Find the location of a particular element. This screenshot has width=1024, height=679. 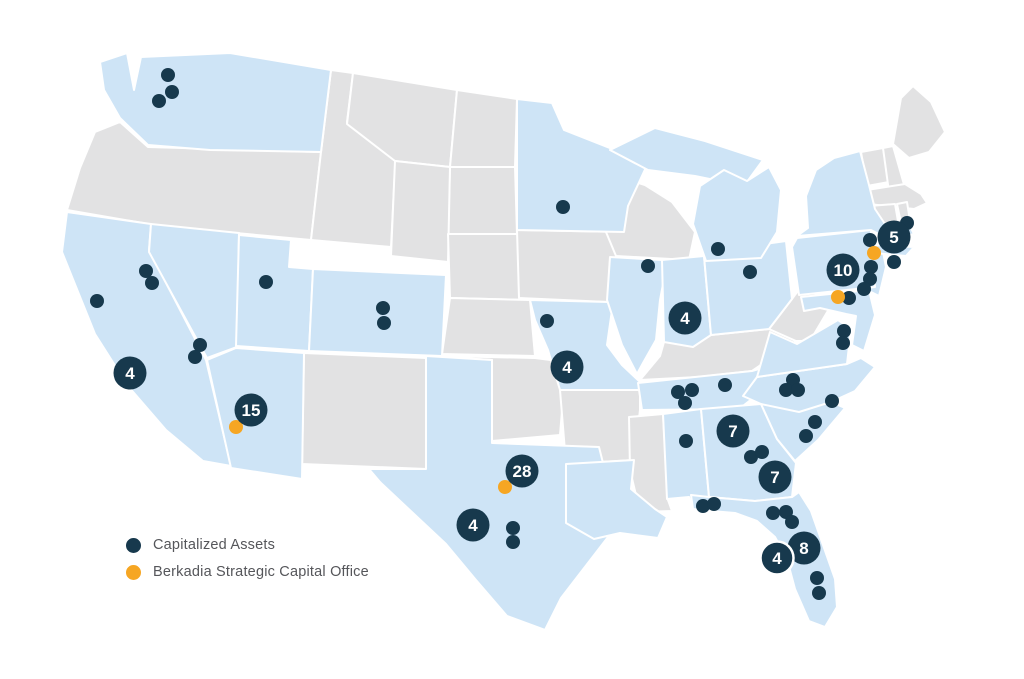

asset-cluster-count: 5 is located at coordinates (893, 237).